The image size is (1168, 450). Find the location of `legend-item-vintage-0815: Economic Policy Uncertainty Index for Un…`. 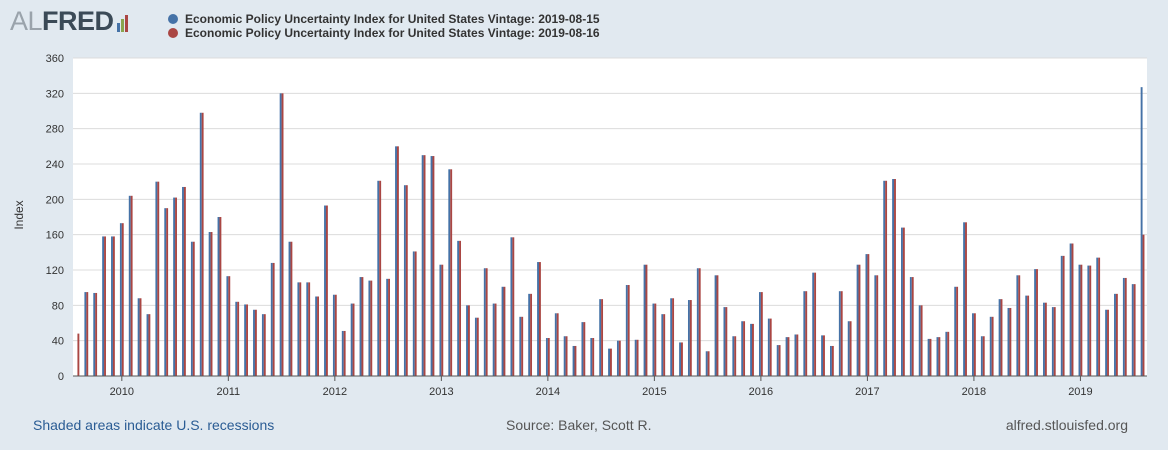

legend-item-vintage-0815: Economic Policy Uncertainty Index for Un… is located at coordinates (384, 19).